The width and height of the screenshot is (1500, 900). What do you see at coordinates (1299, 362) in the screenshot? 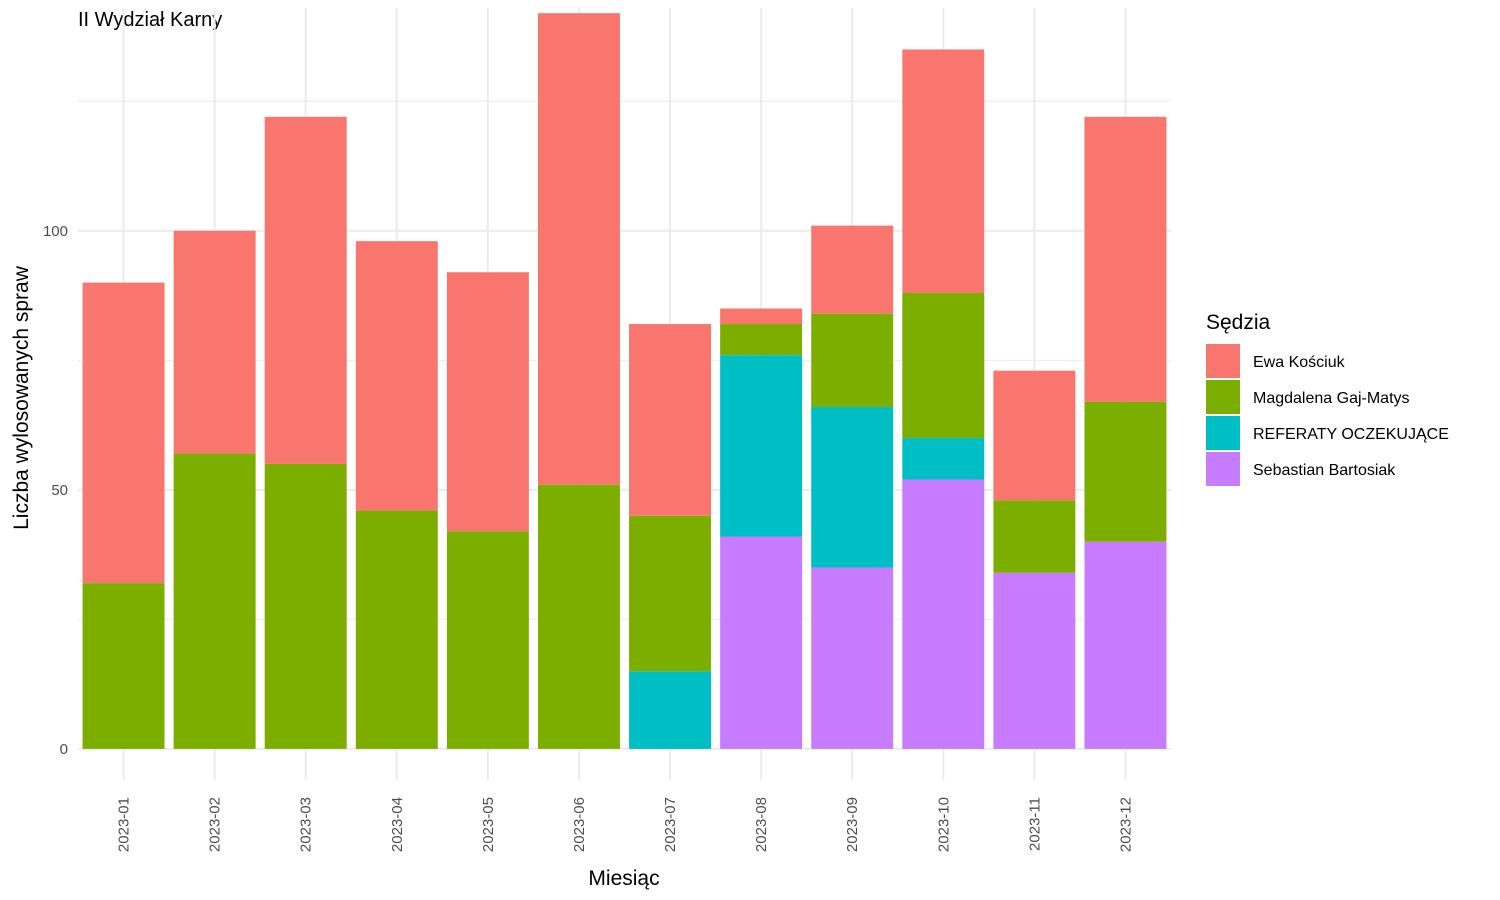
I see `legend-label: Ewa Kościuk` at bounding box center [1299, 362].